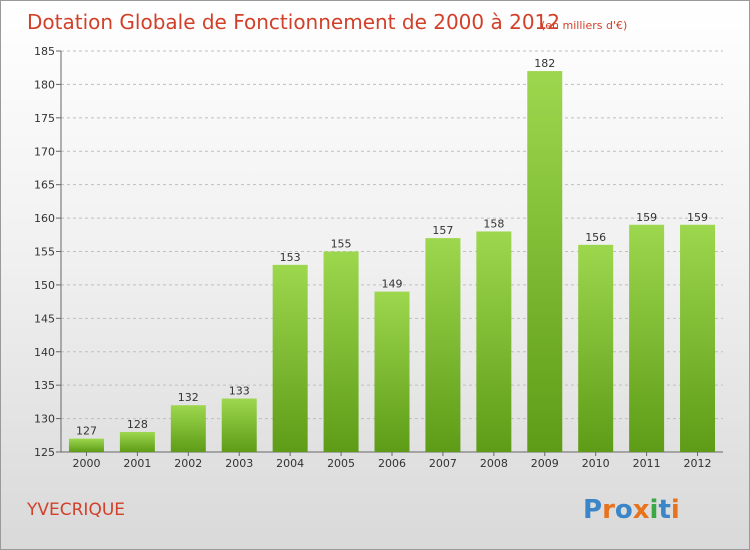 The width and height of the screenshot is (750, 550). What do you see at coordinates (595, 237) in the screenshot?
I see `bar-value-label: 156` at bounding box center [595, 237].